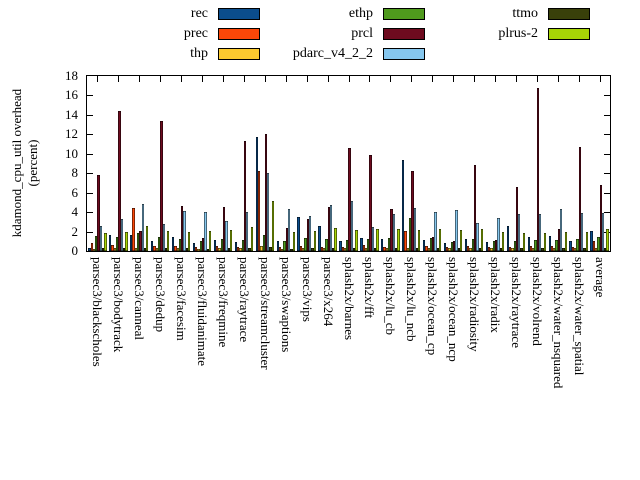 Image resolution: width=640 pixels, height=480 pixels. Describe the element at coordinates (516, 302) in the screenshot. I see `x-tick-label: splash2x/raytrace` at that location.